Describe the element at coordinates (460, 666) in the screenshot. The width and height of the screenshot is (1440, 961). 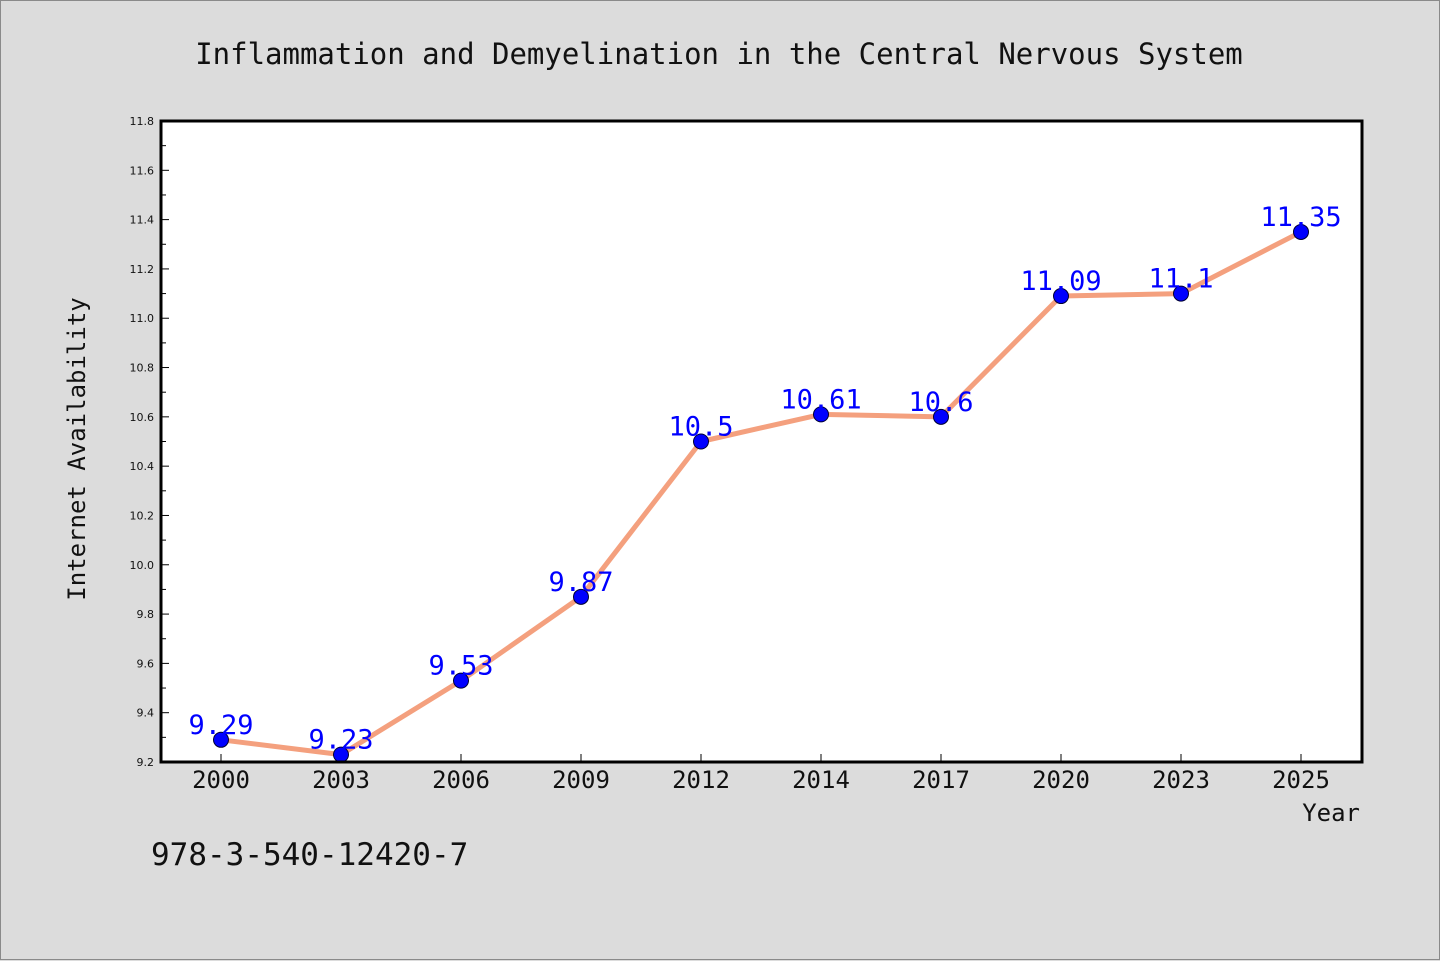
I see `data-label: 9.53` at that location.